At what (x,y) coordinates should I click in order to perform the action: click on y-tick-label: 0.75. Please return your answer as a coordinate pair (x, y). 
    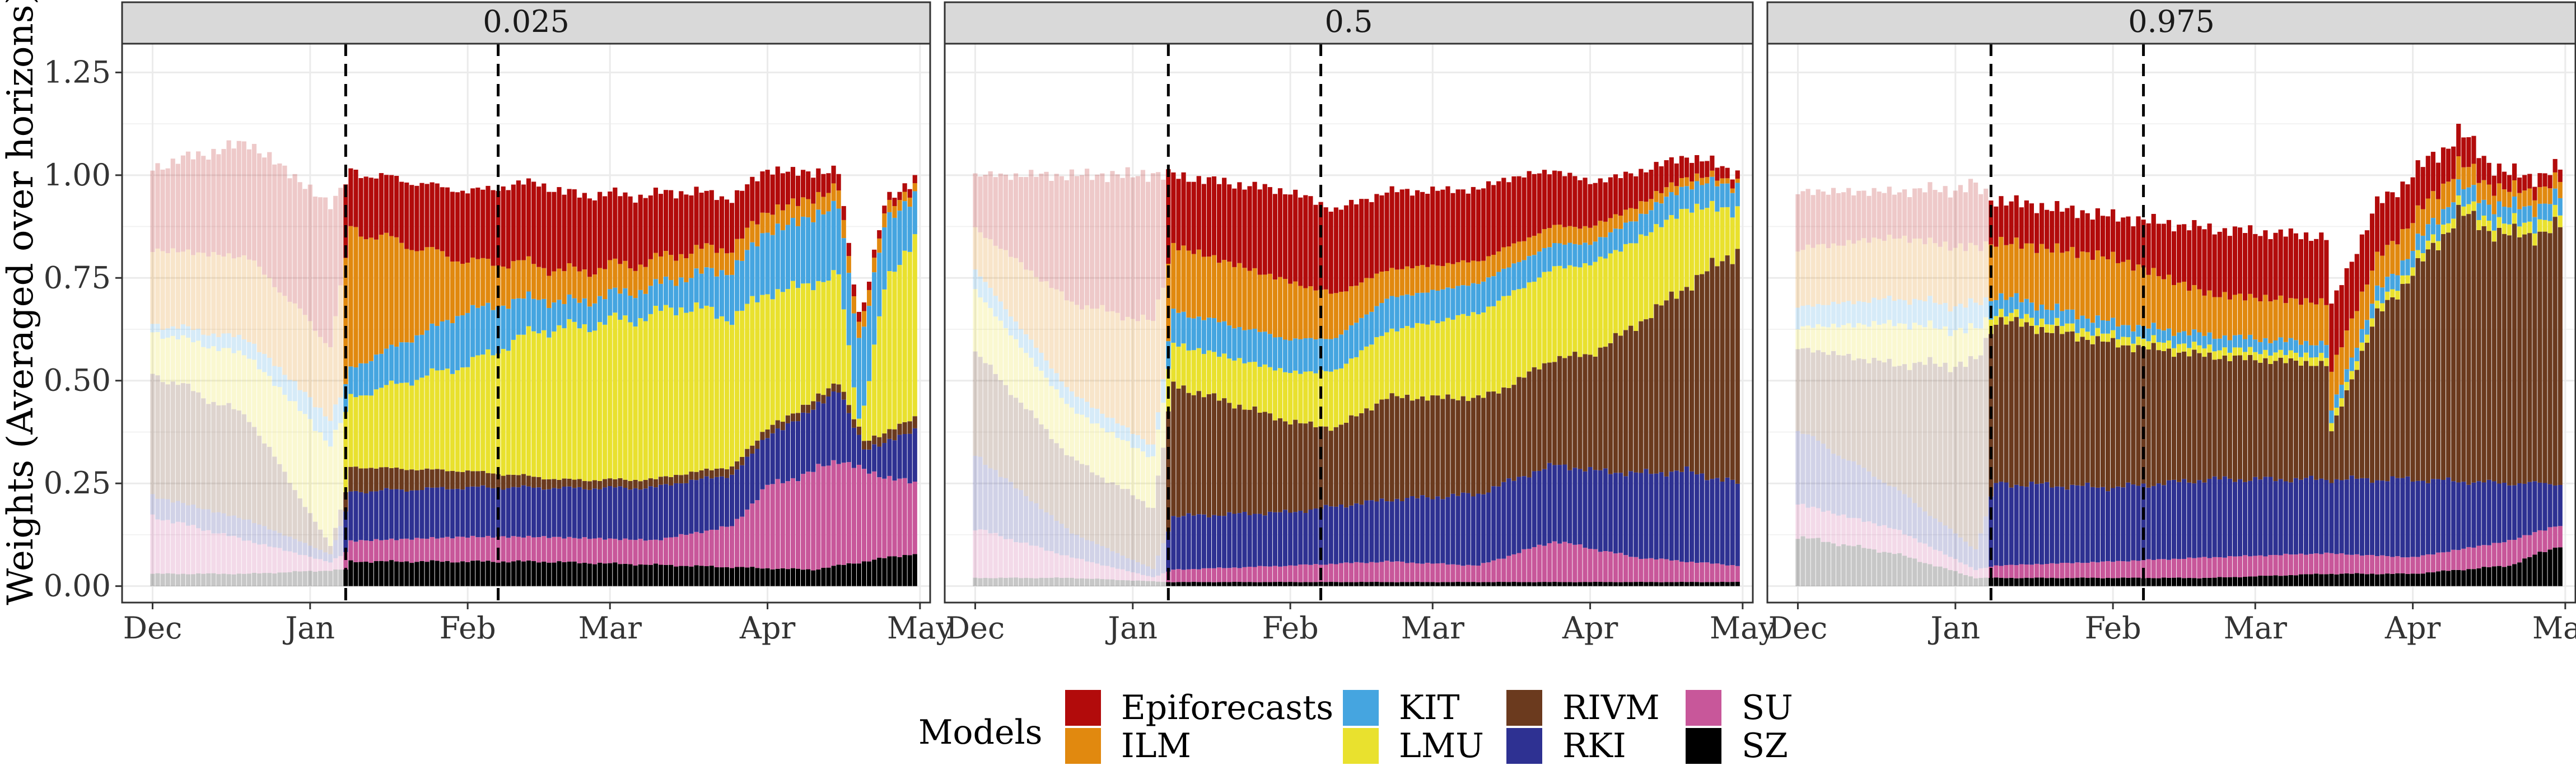
    Looking at the image, I should click on (77, 278).